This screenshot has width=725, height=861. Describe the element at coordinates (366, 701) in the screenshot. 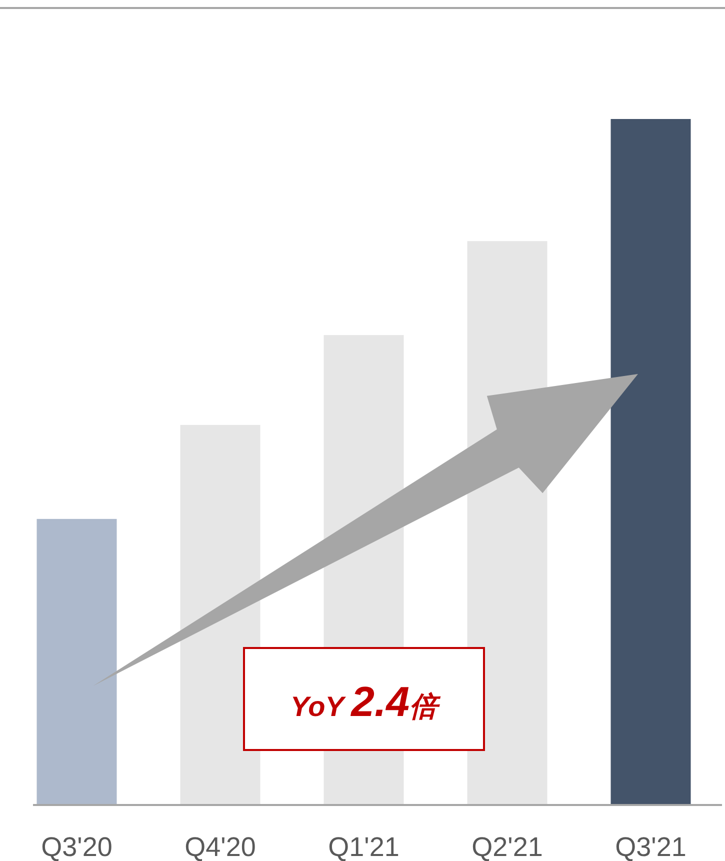

I see `annotation: YoY 2.4倍` at that location.